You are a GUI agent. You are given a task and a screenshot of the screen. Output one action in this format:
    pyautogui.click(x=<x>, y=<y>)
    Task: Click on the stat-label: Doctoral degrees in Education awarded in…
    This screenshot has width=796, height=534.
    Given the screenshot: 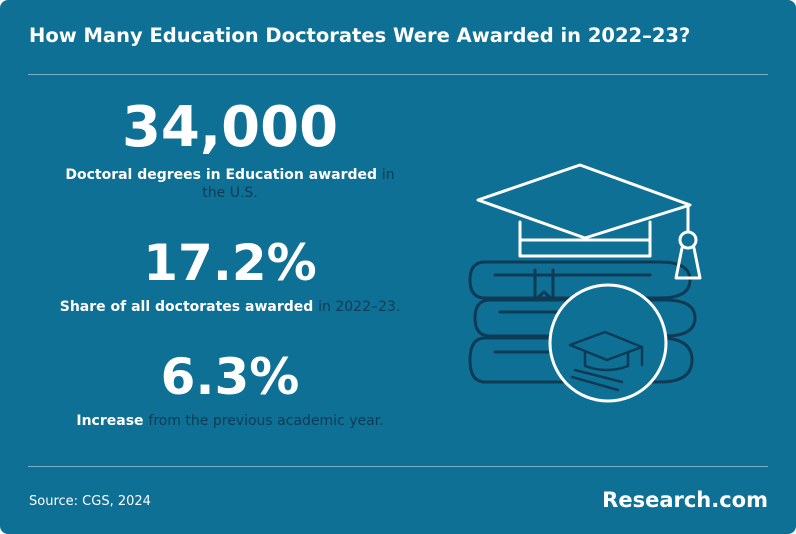 What is the action you would take?
    pyautogui.click(x=230, y=184)
    